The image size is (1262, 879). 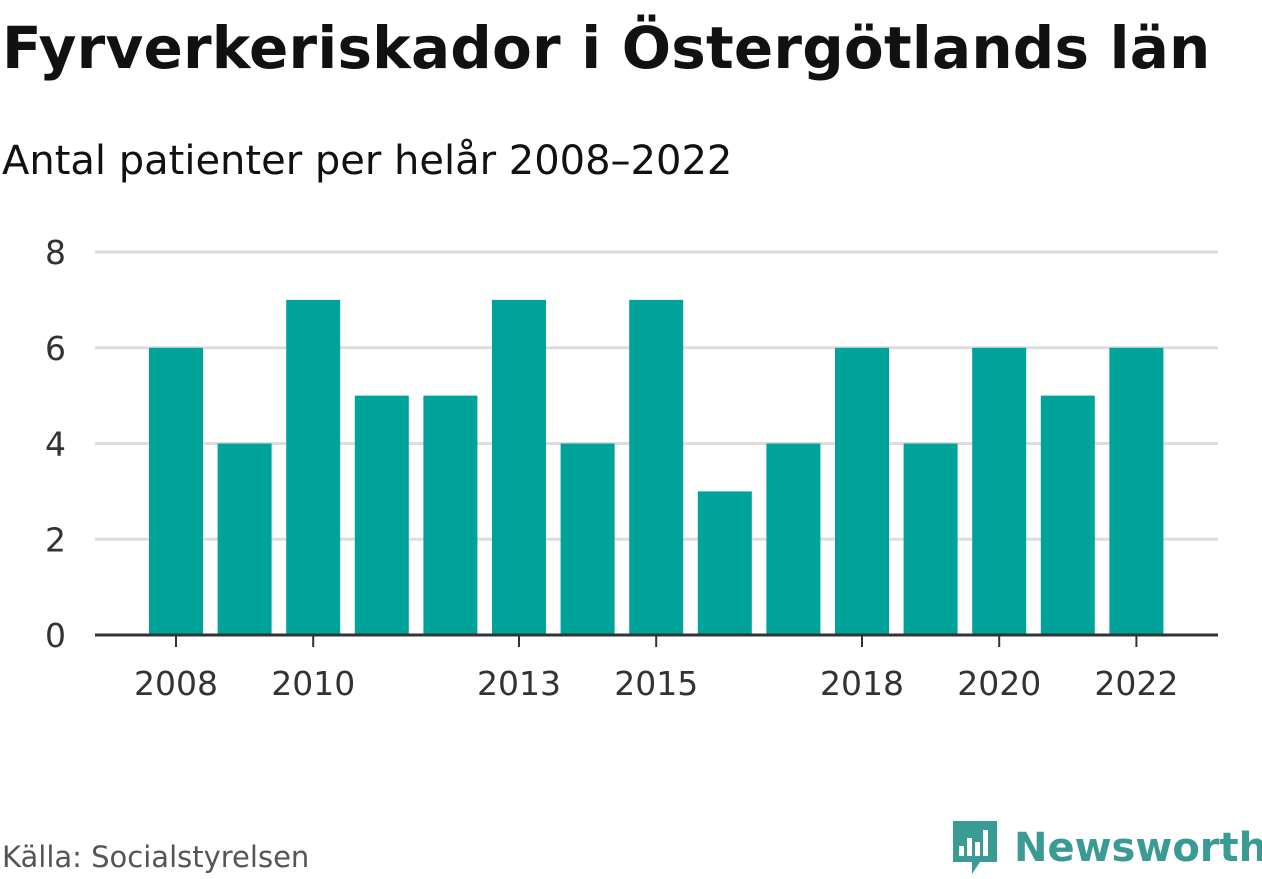 What do you see at coordinates (519, 467) in the screenshot?
I see `bar-2013` at bounding box center [519, 467].